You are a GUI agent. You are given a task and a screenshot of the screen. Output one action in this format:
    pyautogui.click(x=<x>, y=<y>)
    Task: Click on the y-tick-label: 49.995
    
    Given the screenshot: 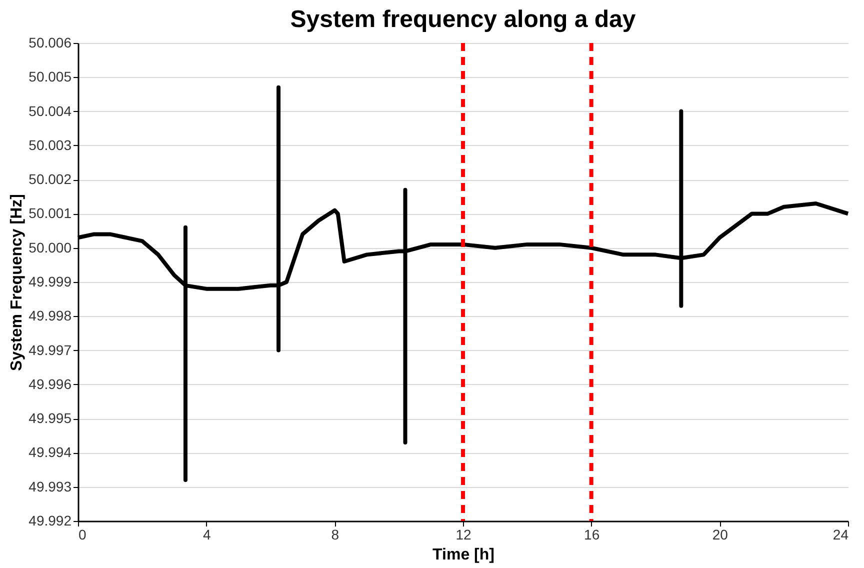 What is the action you would take?
    pyautogui.click(x=50, y=418)
    